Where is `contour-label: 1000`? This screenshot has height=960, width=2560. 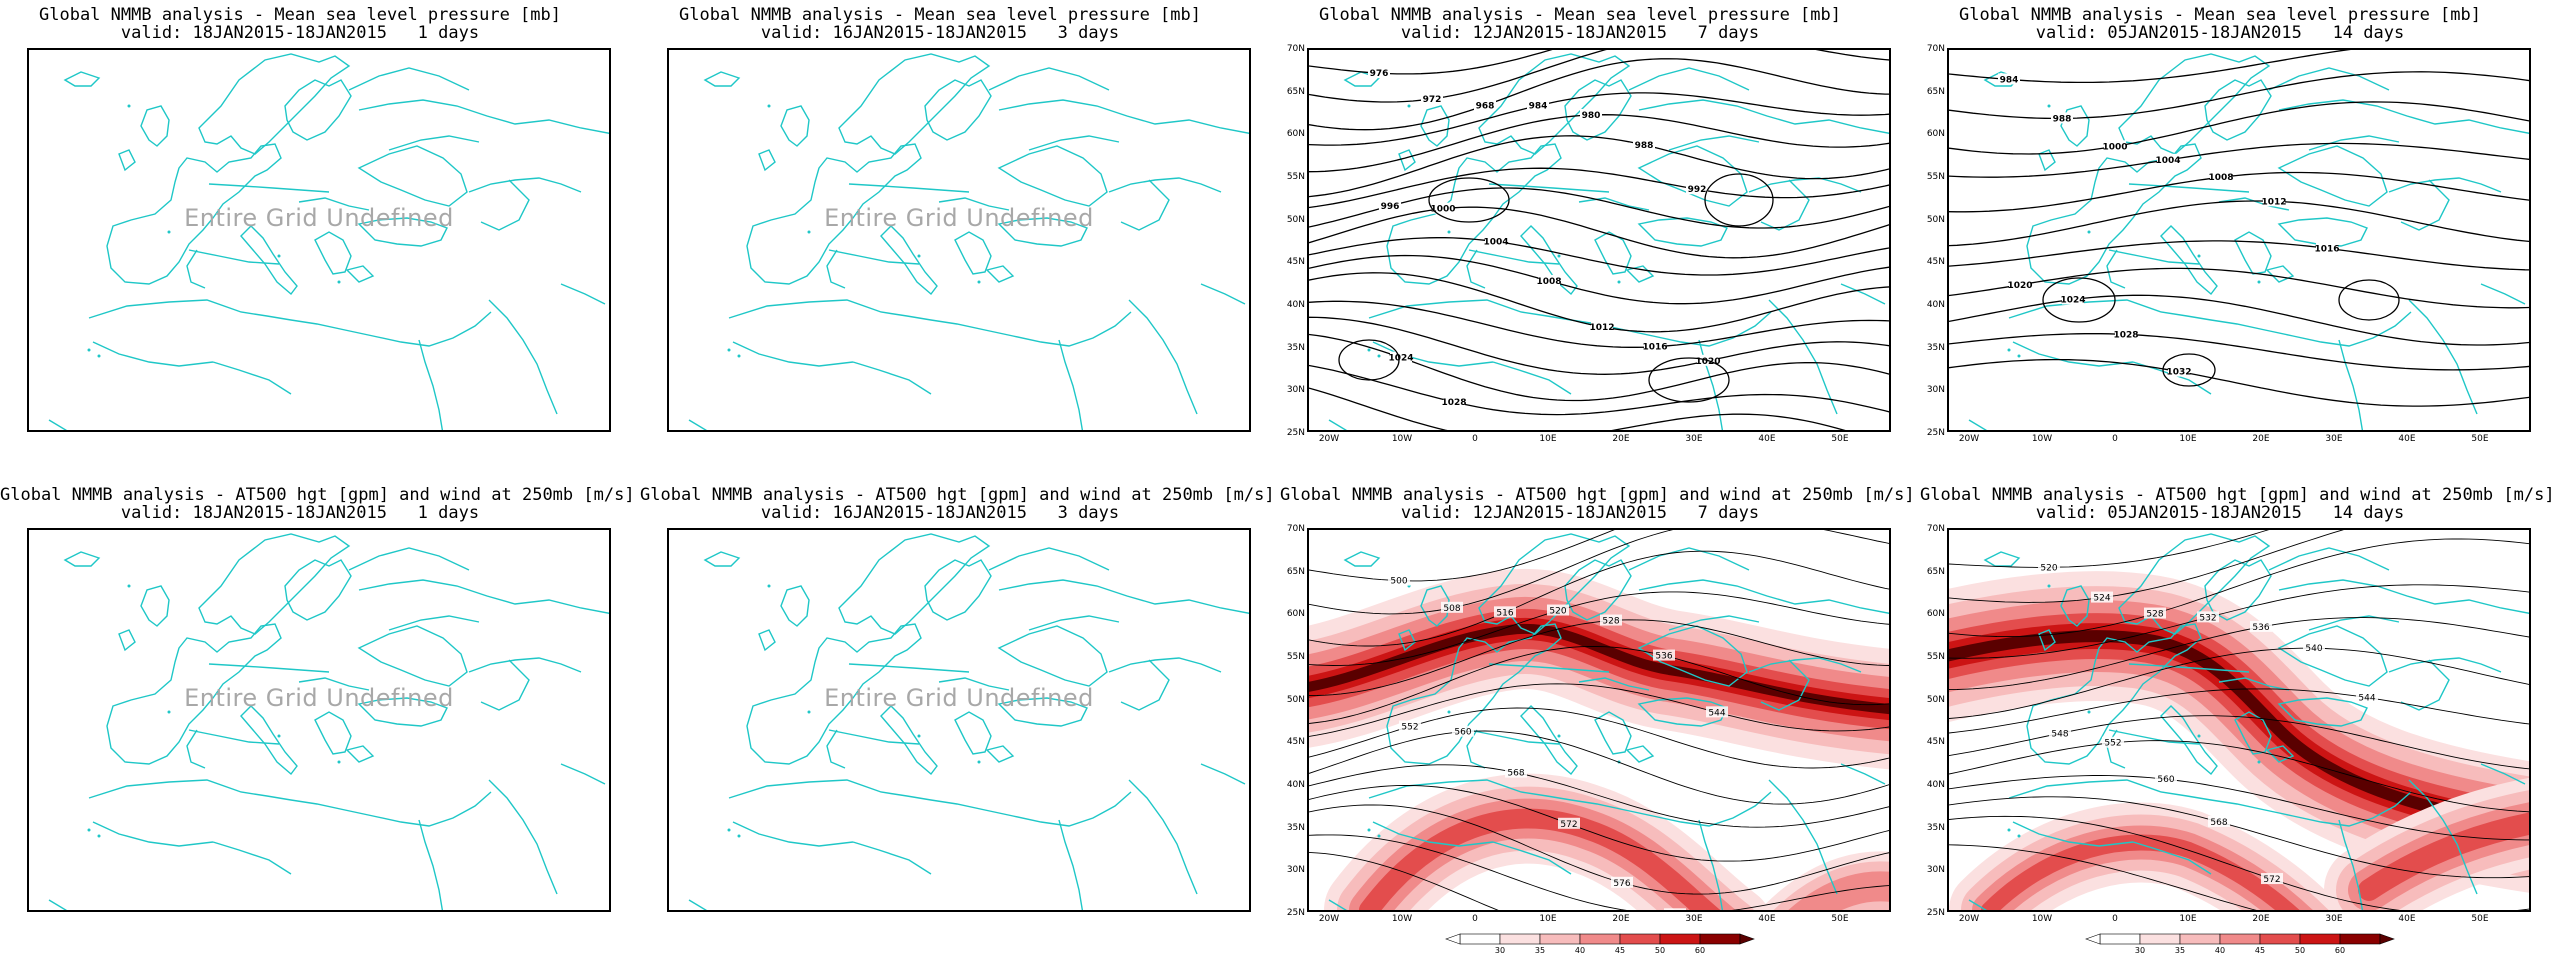 contour-label: 1000 is located at coordinates (1442, 210).